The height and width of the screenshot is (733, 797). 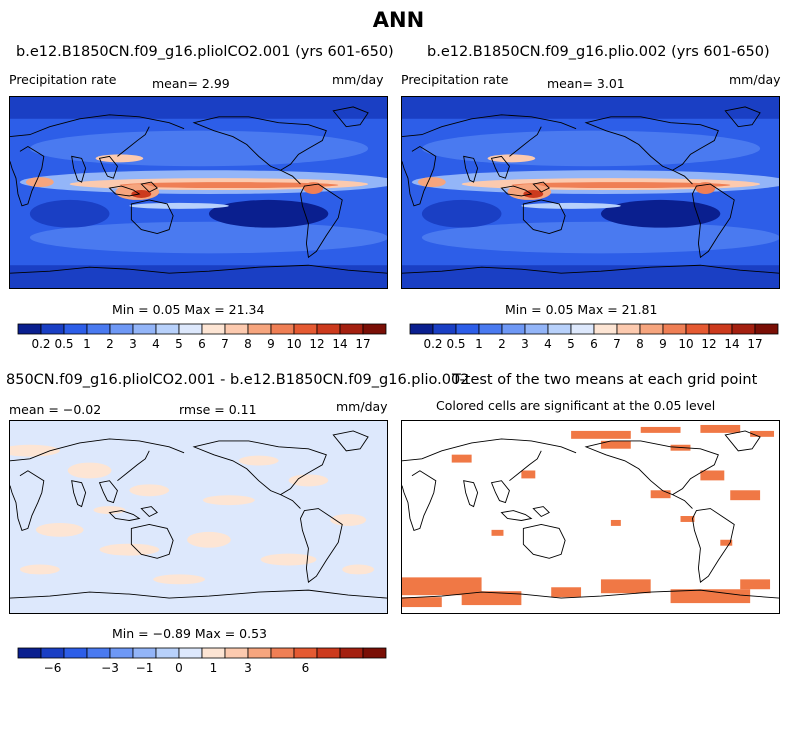 I want to click on panel1-map, so click(x=198, y=192).